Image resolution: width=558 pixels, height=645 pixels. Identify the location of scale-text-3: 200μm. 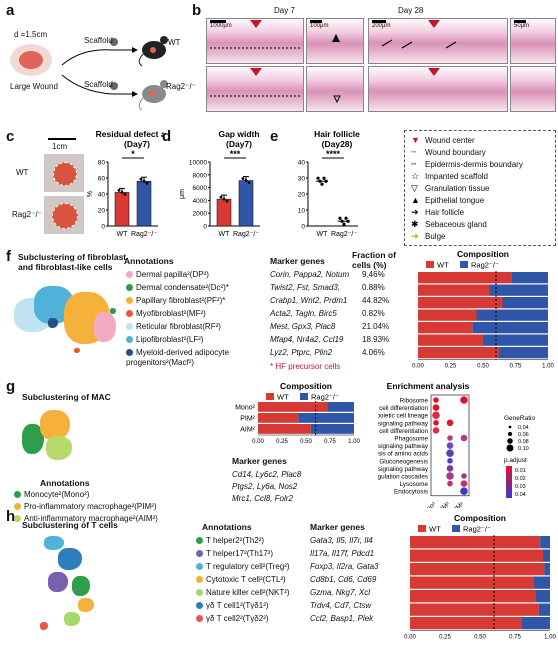
(381, 26).